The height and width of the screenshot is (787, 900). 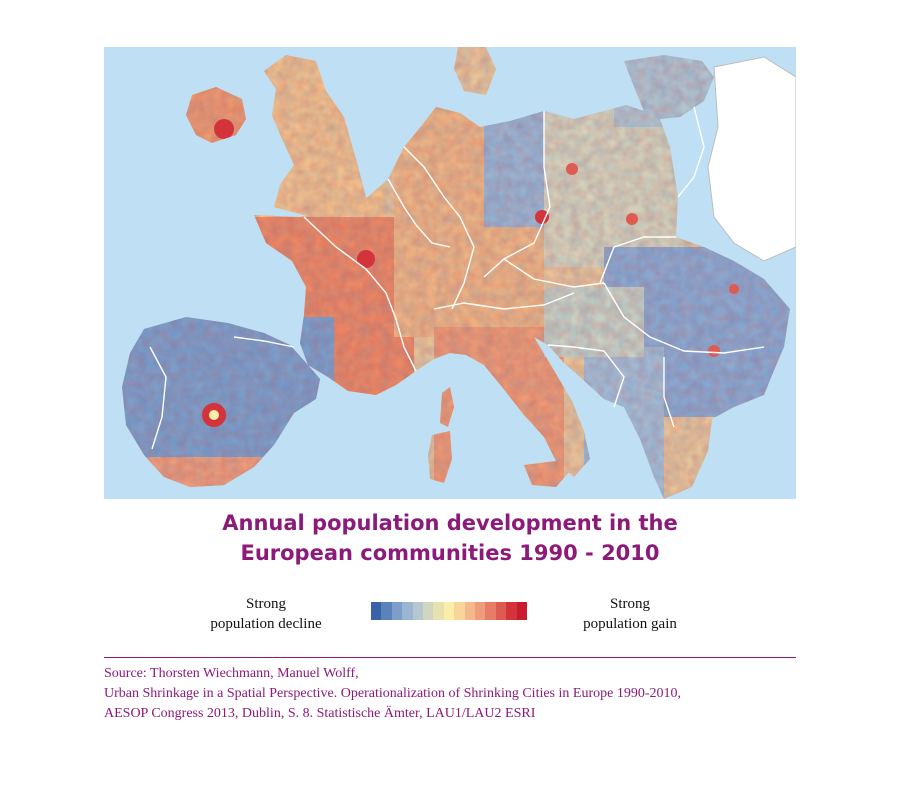 What do you see at coordinates (629, 604) in the screenshot?
I see `legend-gain-line-1: Strong` at bounding box center [629, 604].